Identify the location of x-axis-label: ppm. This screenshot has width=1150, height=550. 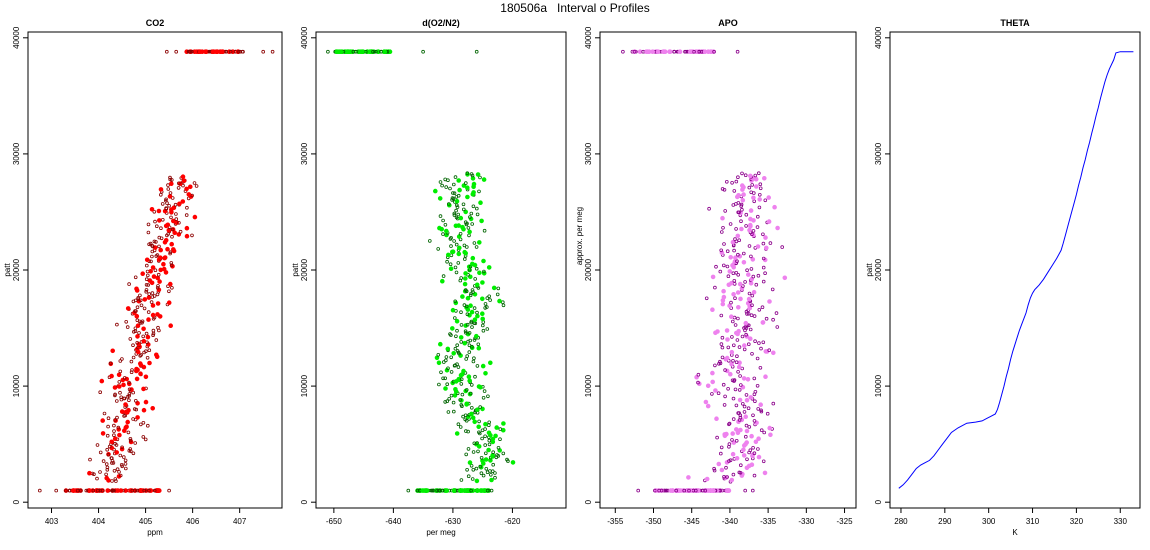
(155, 532).